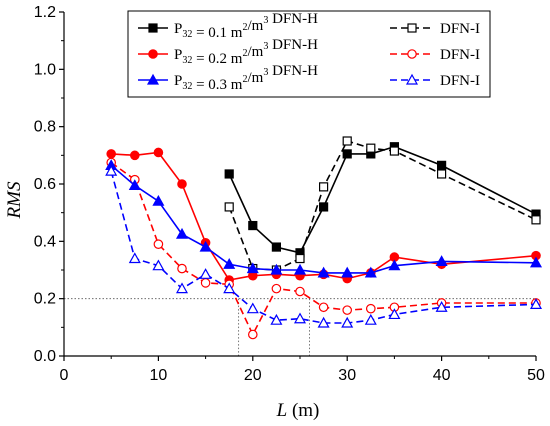 This screenshot has width=550, height=426. I want to click on legend-entry-1: P32 = 0.1 m2/m3 DFN-H DFN-I, so click(309, 26).